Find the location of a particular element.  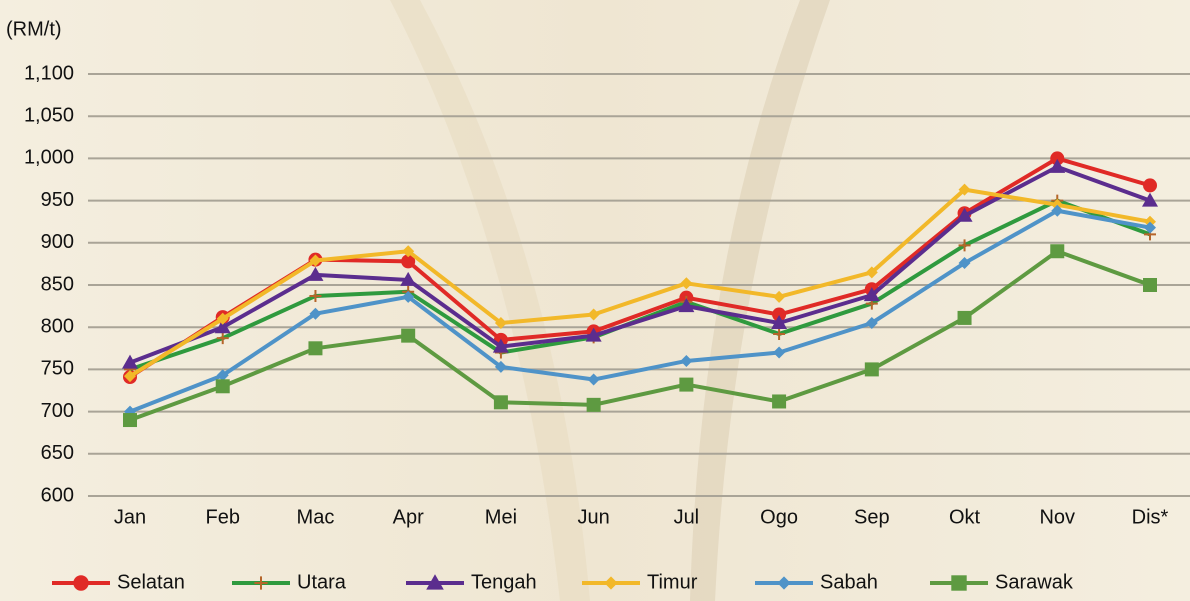

y-tick-label: 950 is located at coordinates (57, 200).